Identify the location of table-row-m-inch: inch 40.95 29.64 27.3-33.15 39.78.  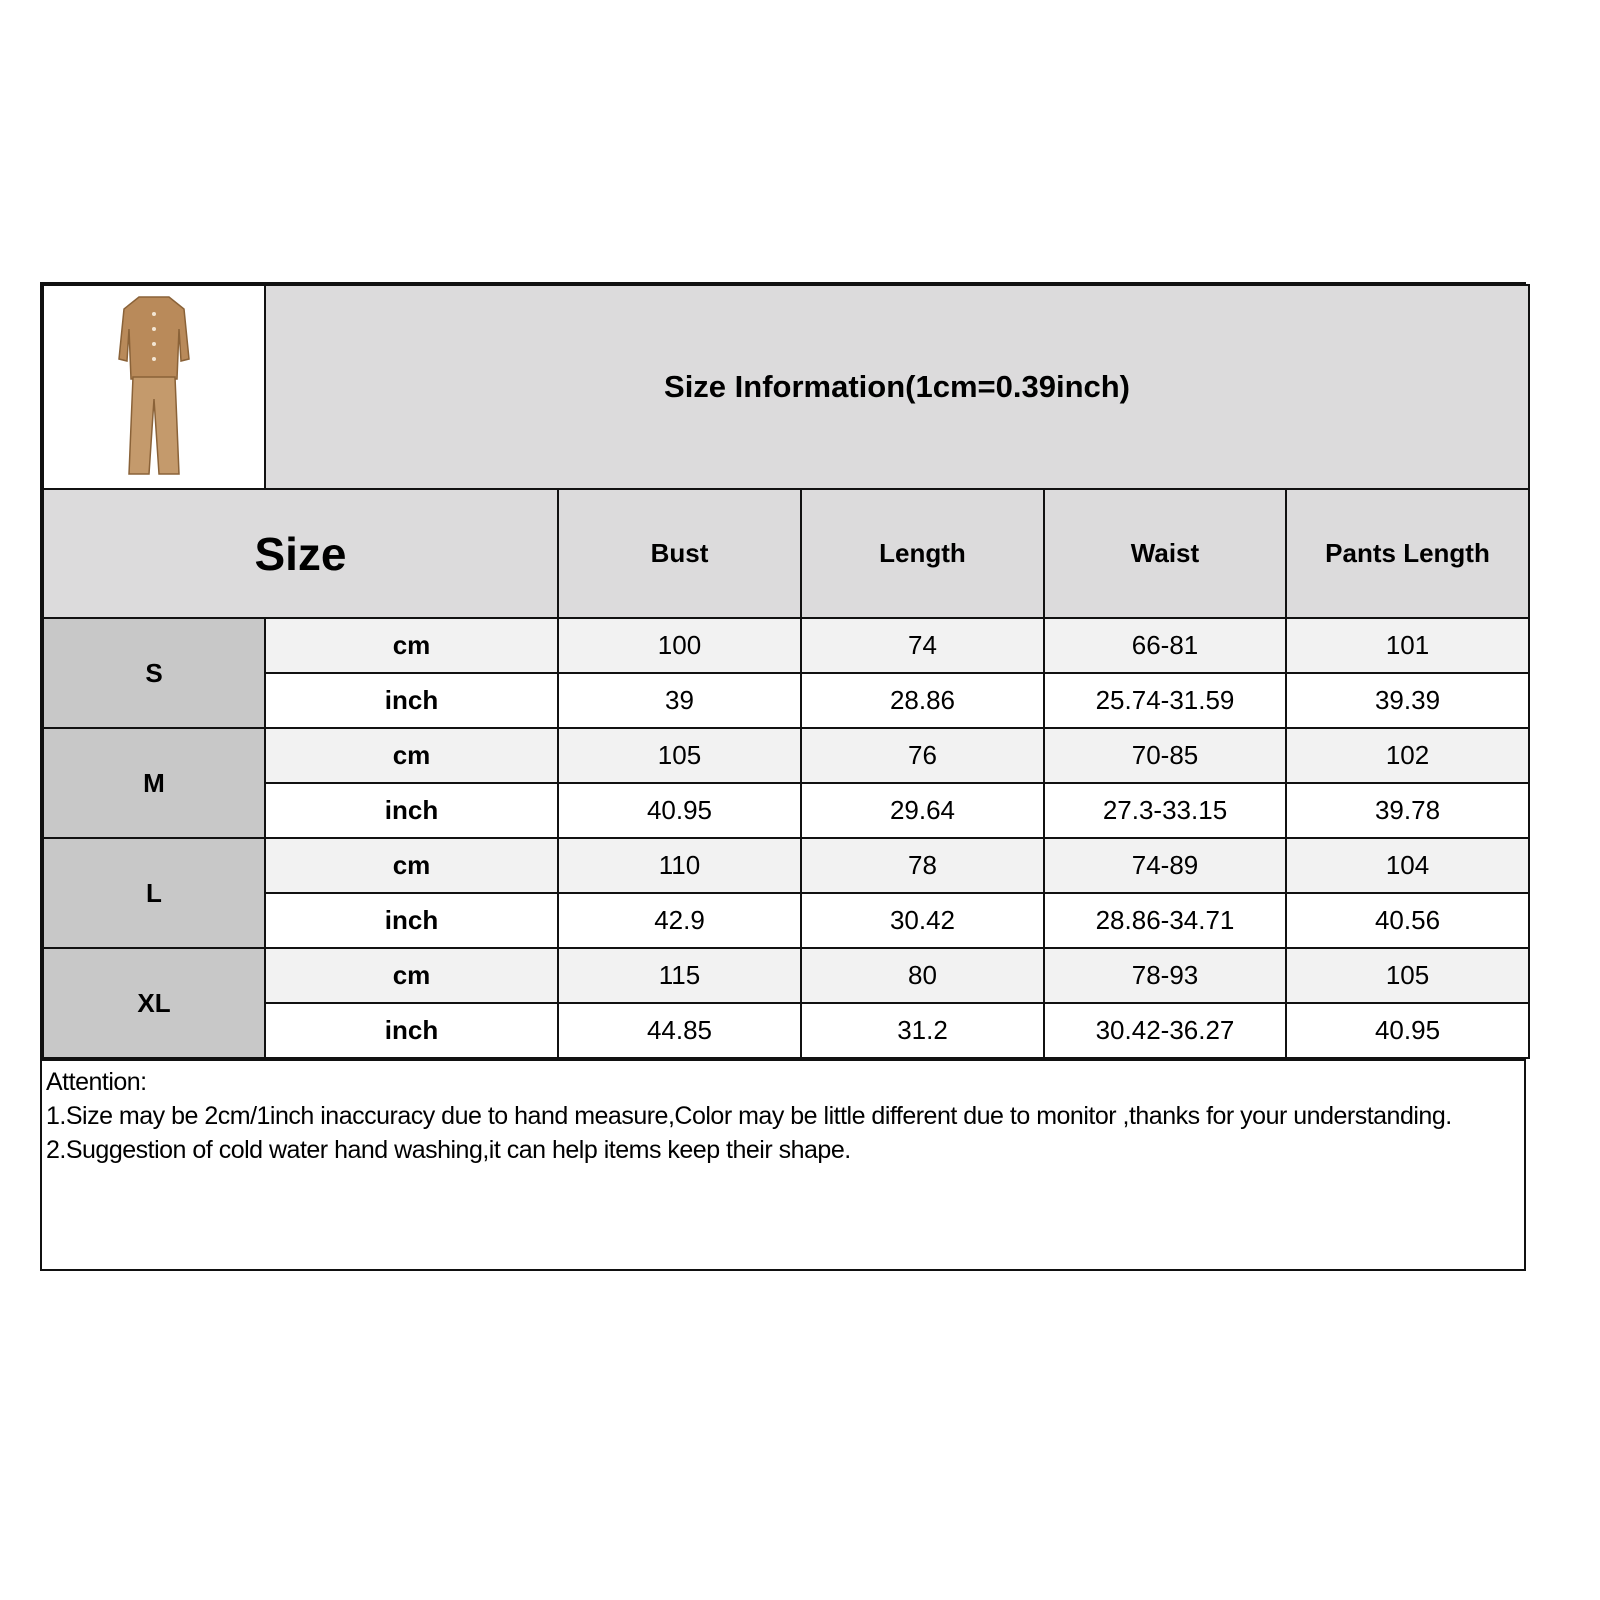
(787, 810).